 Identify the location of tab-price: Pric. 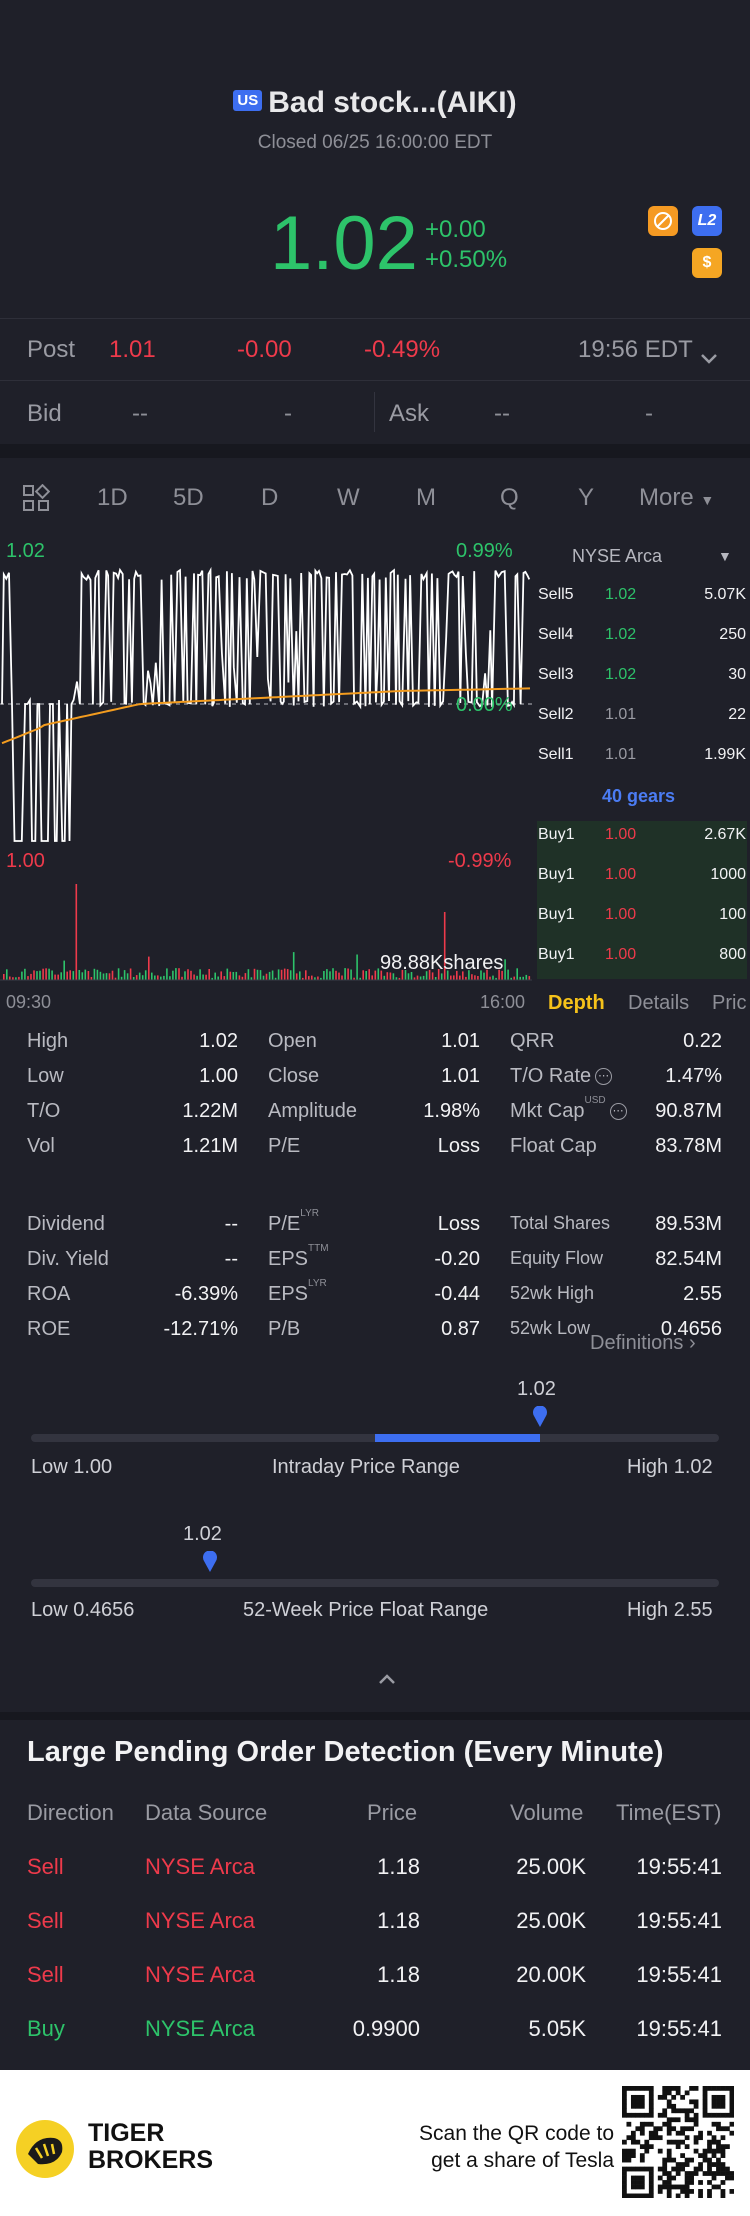
(729, 1003).